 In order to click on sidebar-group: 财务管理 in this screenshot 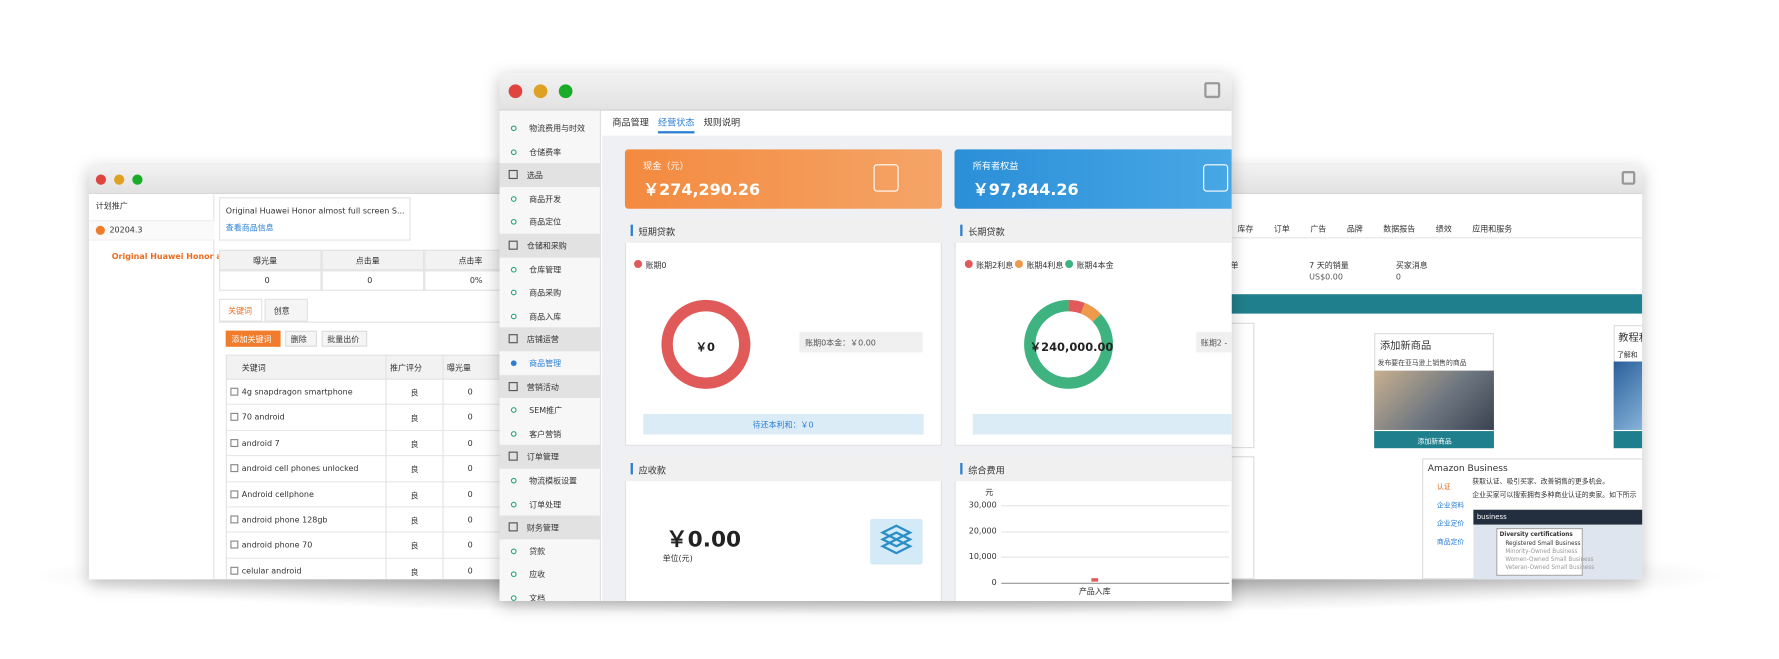, I will do `click(542, 528)`.